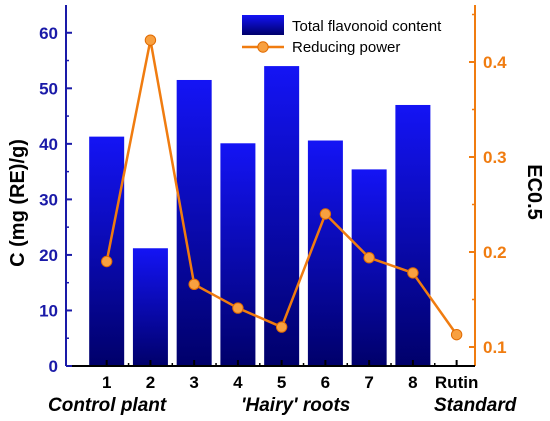 The width and height of the screenshot is (550, 421). Describe the element at coordinates (325, 382) in the screenshot. I see `x-tick-label-6: 6` at that location.